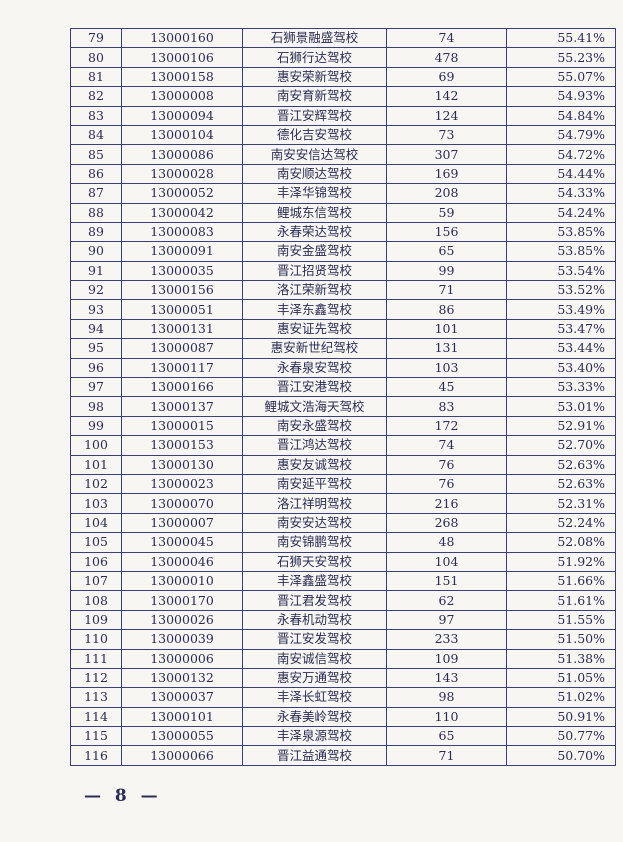 The image size is (623, 842). What do you see at coordinates (446, 368) in the screenshot?
I see `count-cell: 103` at bounding box center [446, 368].